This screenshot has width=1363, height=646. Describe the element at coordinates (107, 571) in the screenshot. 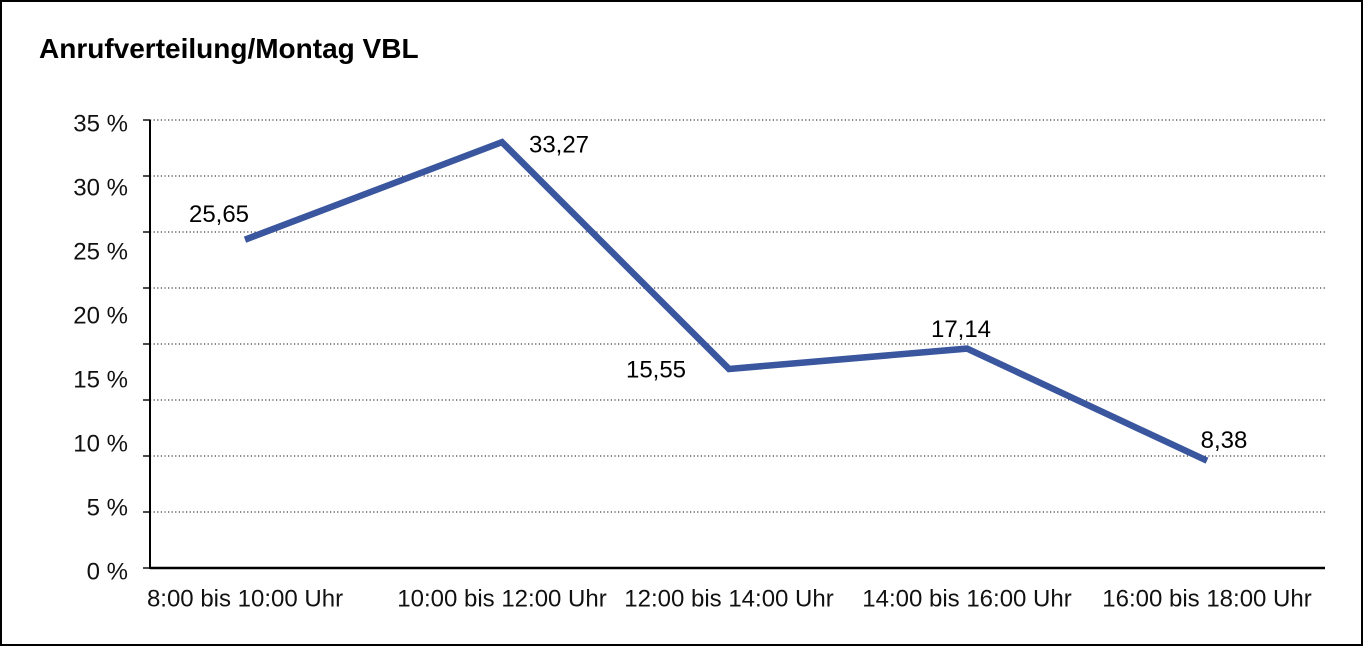

I see `y-axis-tick-label: 0 %` at that location.